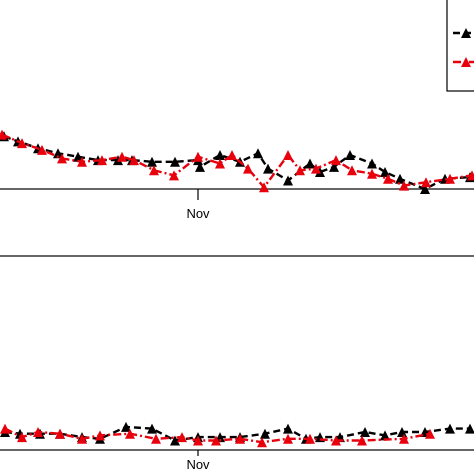  What do you see at coordinates (460, 46) in the screenshot?
I see `legend-box` at bounding box center [460, 46].